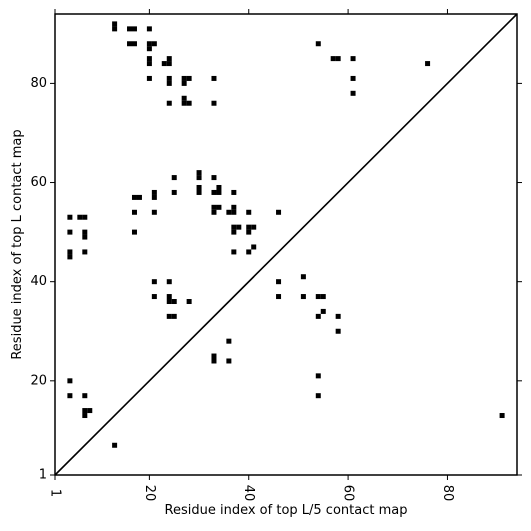  I want to click on y-tick-label: 40, so click(38, 281).